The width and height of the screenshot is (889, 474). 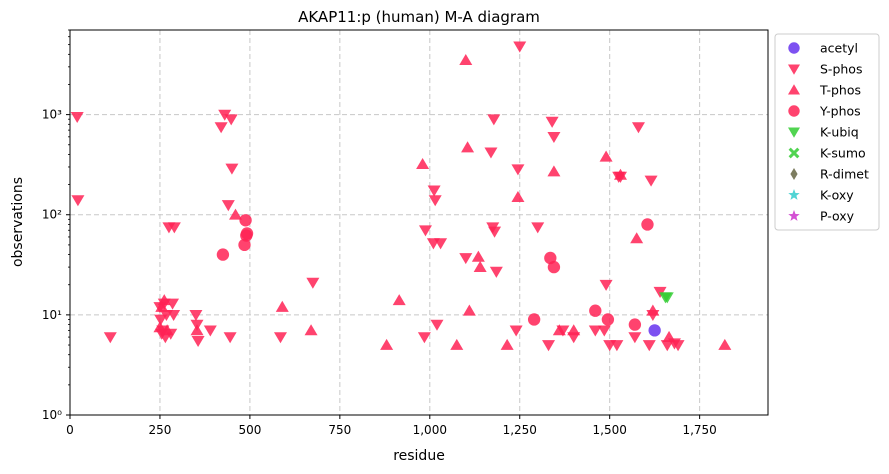 I want to click on legend-label-k-oxy: K-oxy, so click(x=837, y=195).